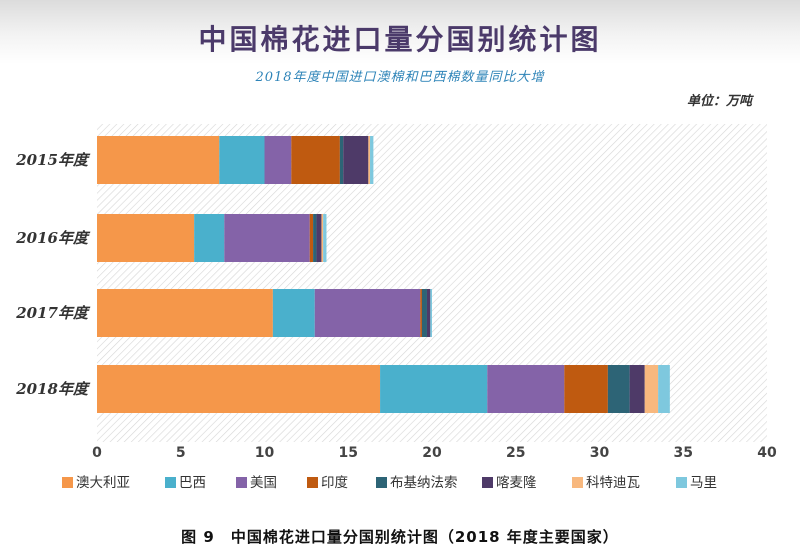  I want to click on legend-item: 布基纳法索, so click(417, 482).